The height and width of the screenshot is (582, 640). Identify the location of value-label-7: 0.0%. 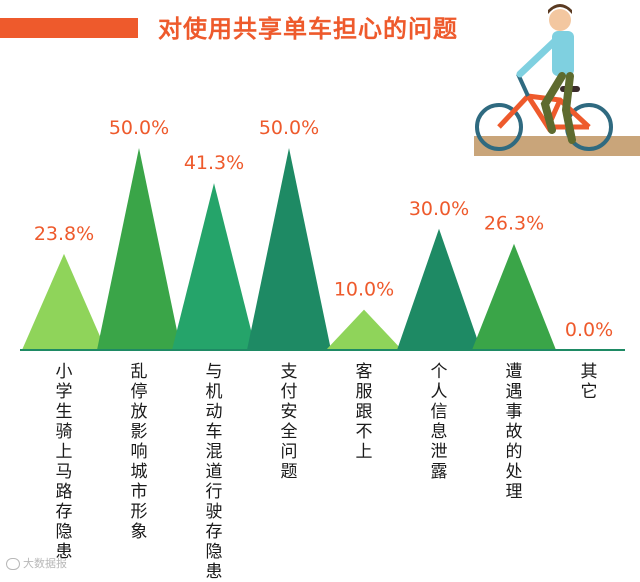
(589, 330).